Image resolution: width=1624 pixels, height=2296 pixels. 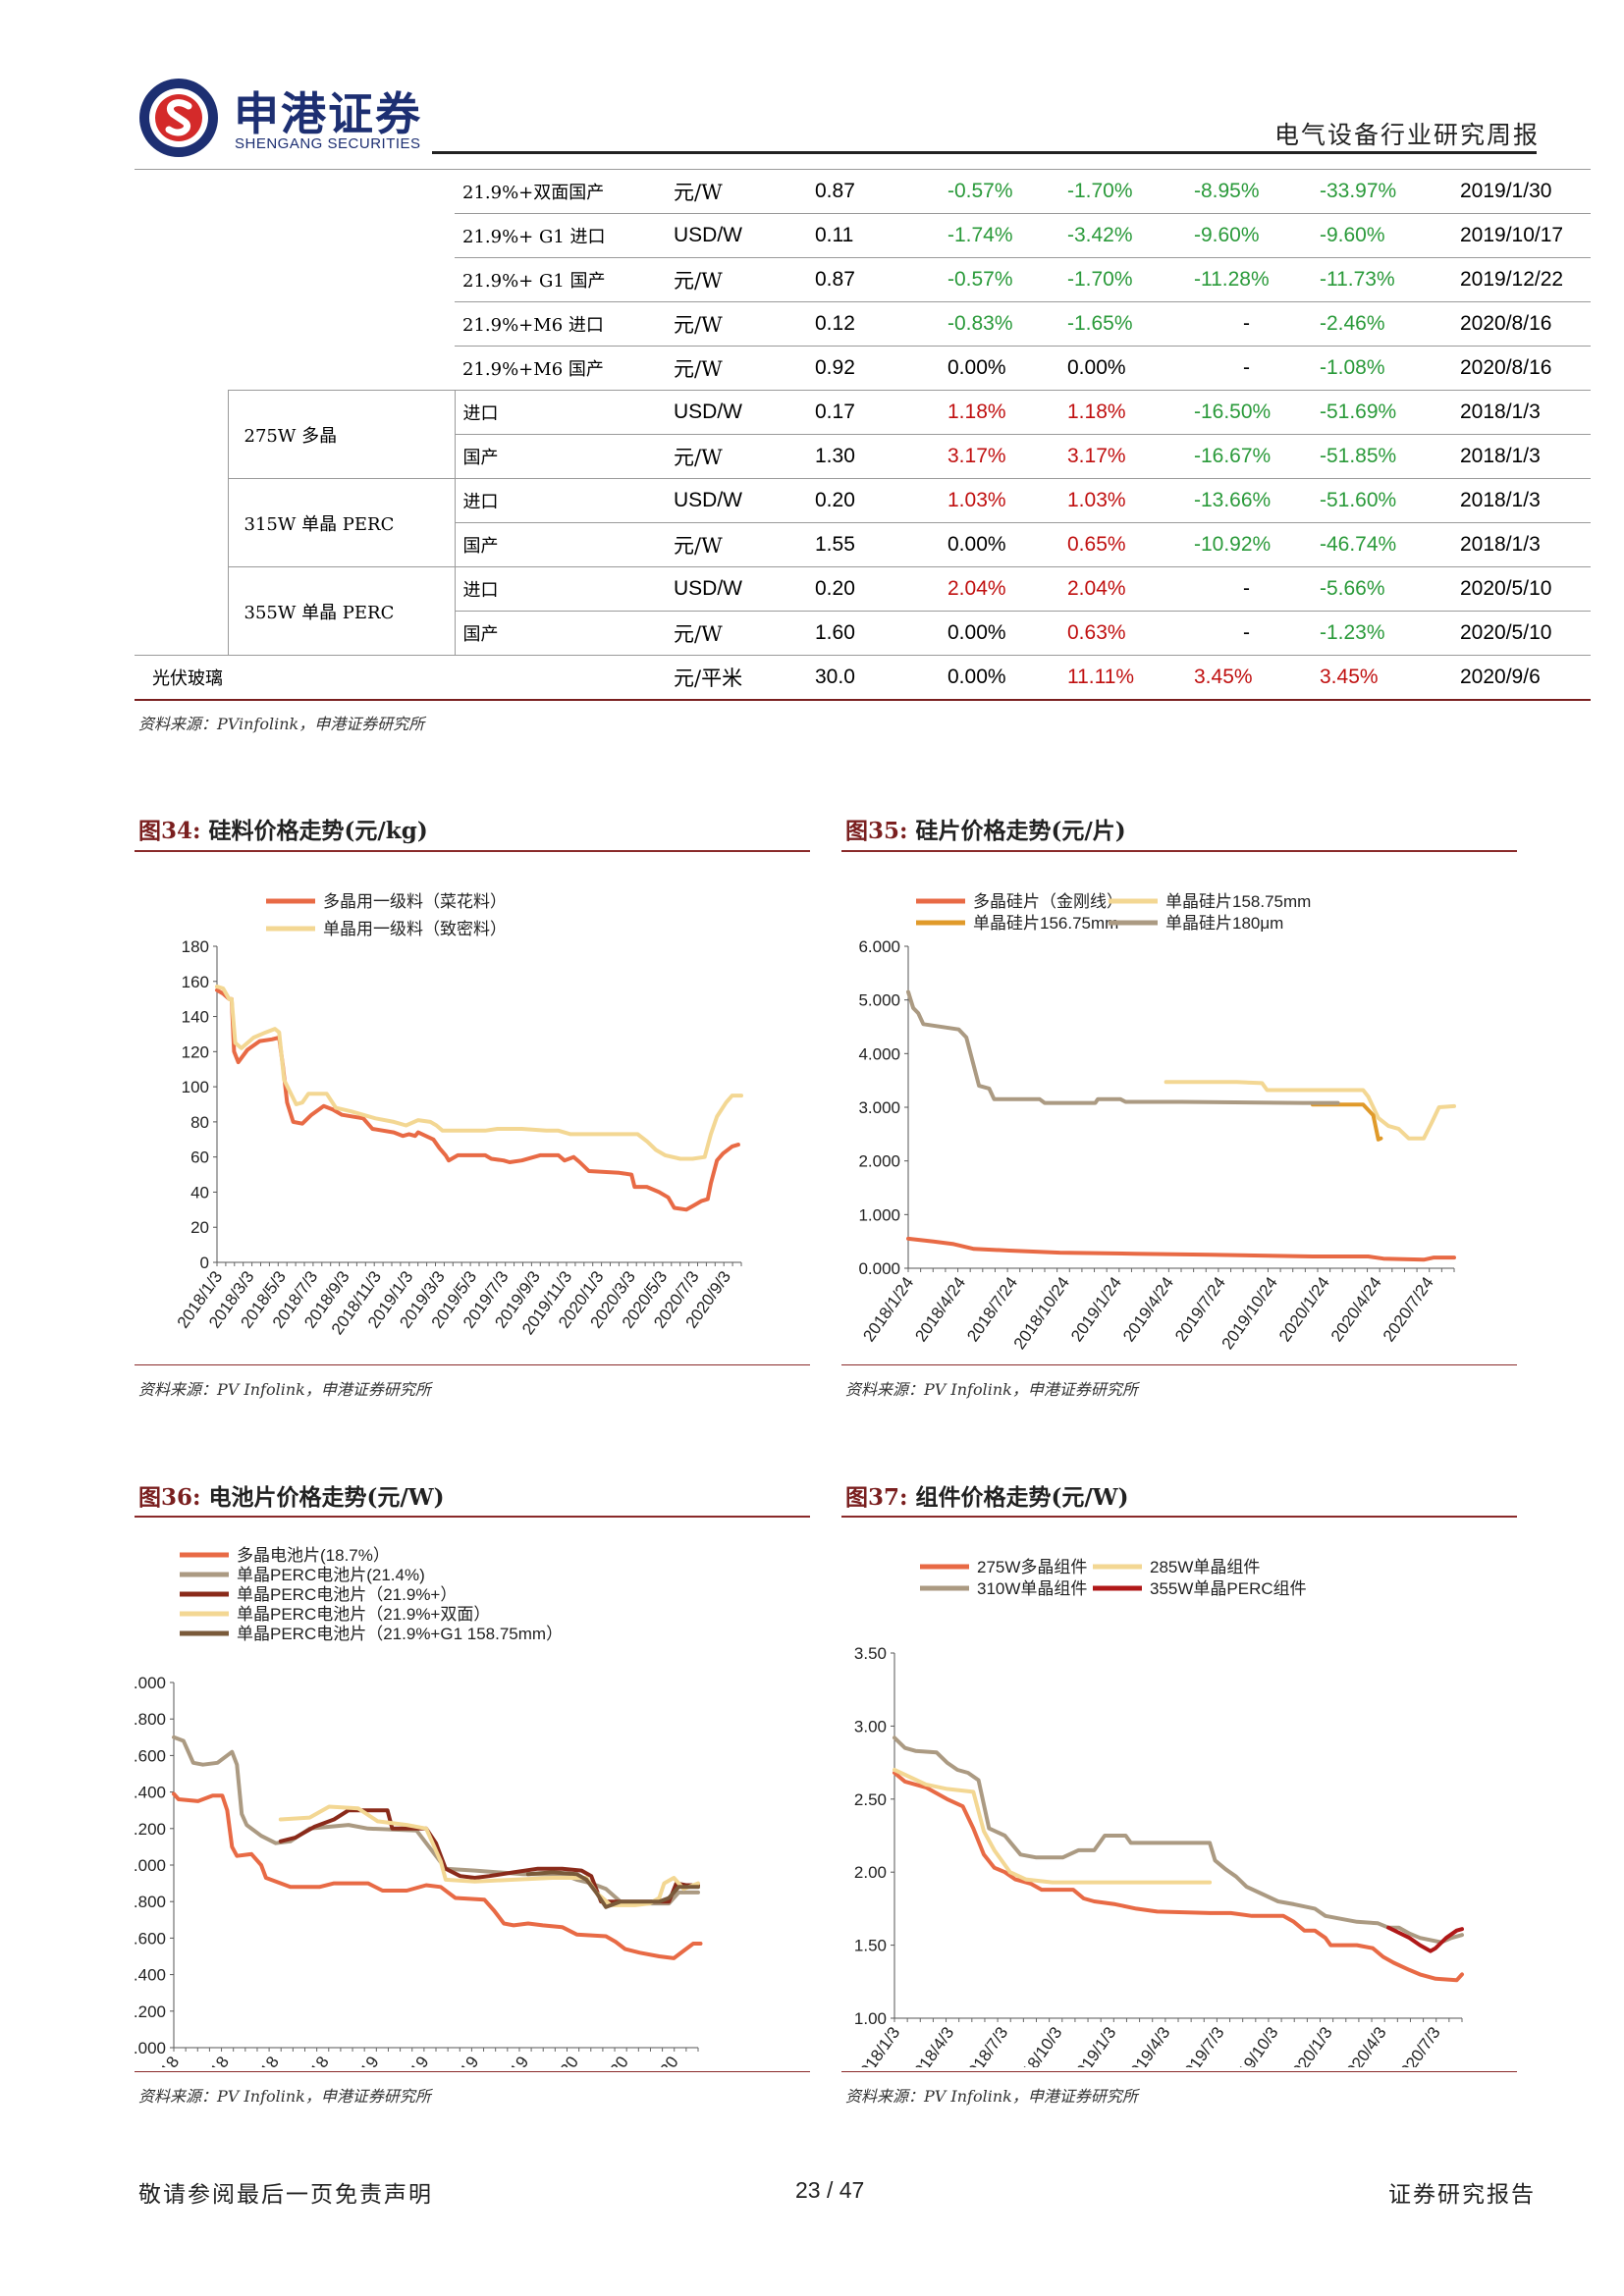 What do you see at coordinates (1253, 2045) in the screenshot?
I see `x-tick-label: 2019/10/3` at bounding box center [1253, 2045].